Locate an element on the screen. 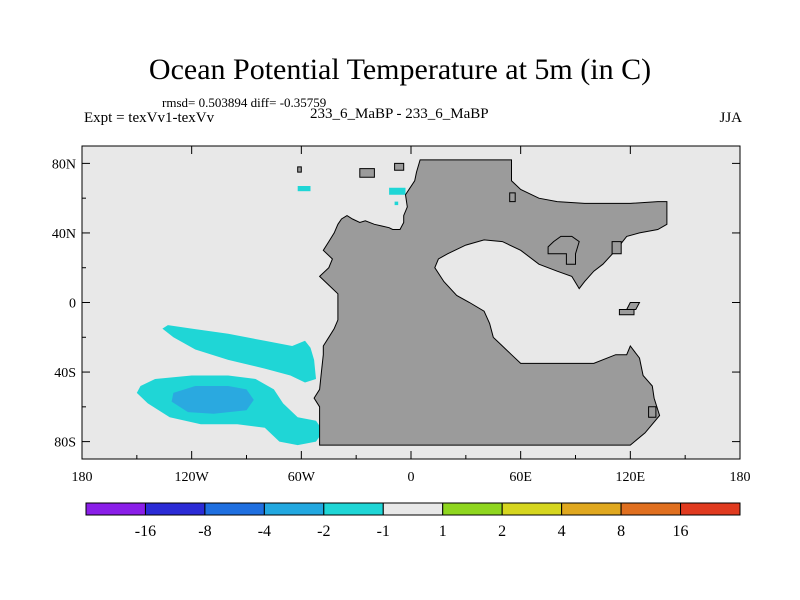  x-tick-label: 120E is located at coordinates (631, 477).